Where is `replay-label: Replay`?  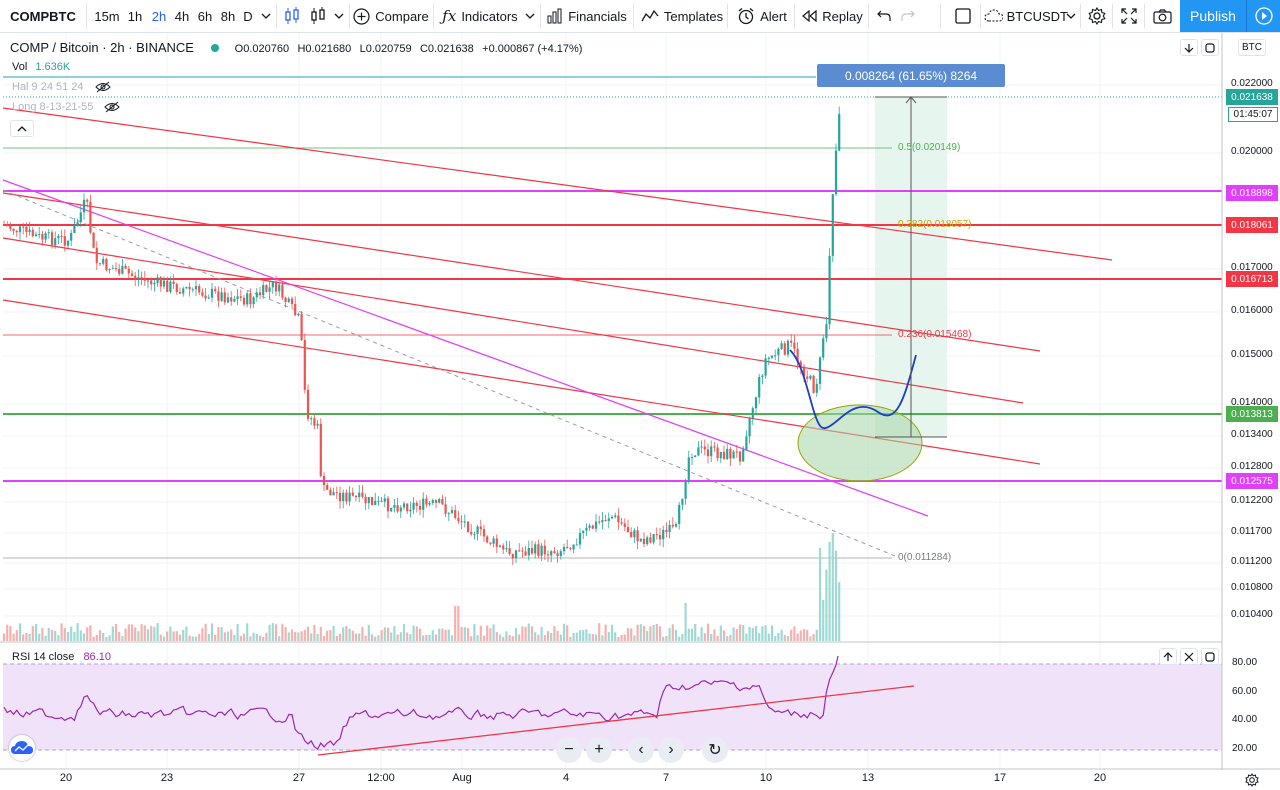 replay-label: Replay is located at coordinates (842, 16).